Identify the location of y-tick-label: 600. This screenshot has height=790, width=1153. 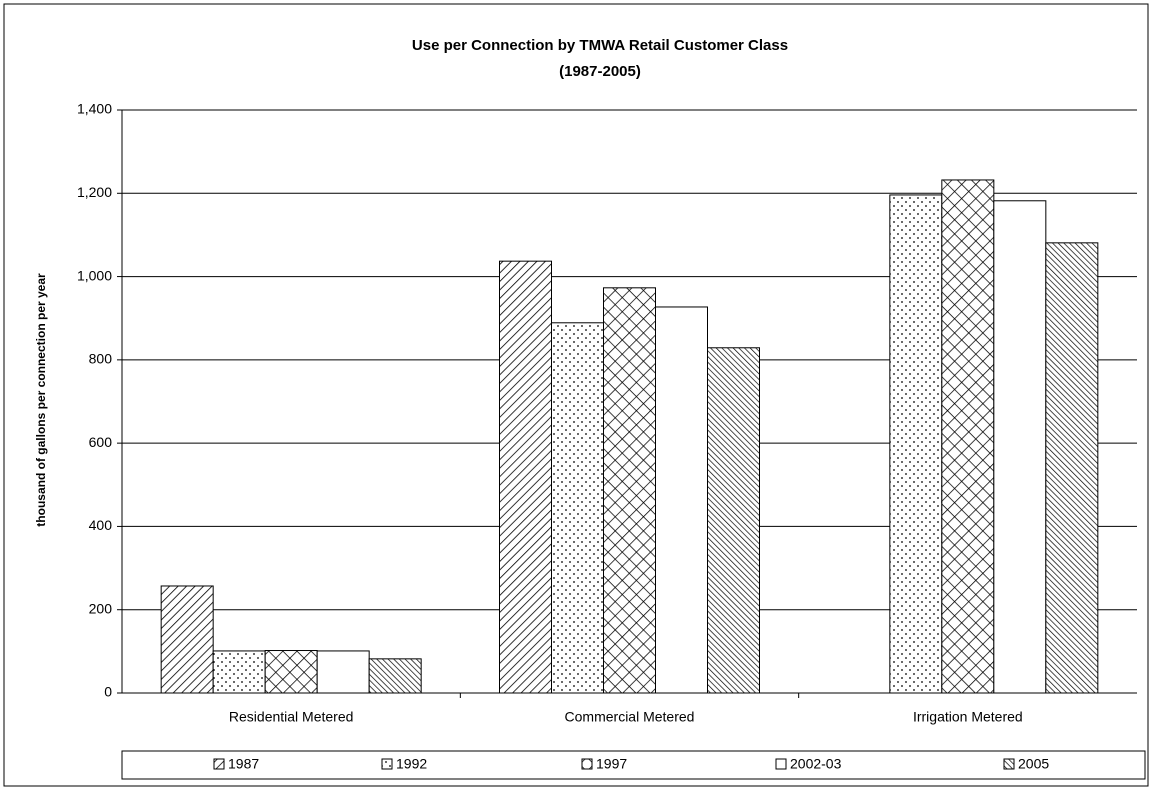
(101, 442).